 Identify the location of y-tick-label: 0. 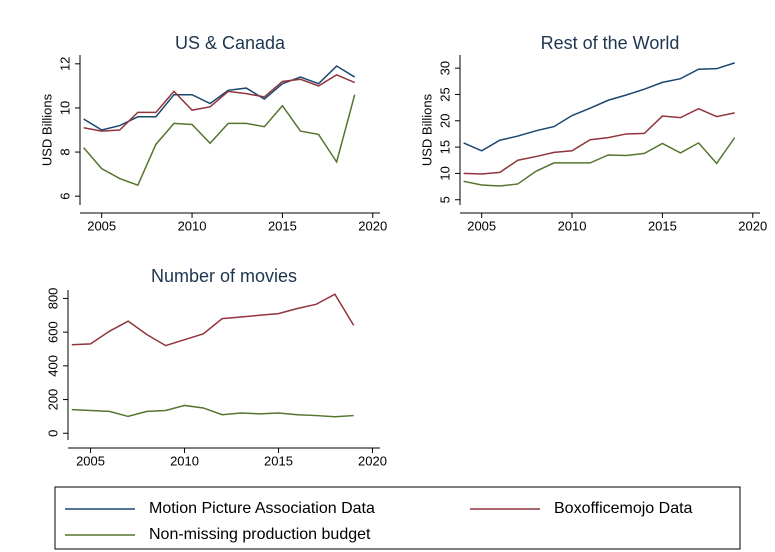
(52, 433).